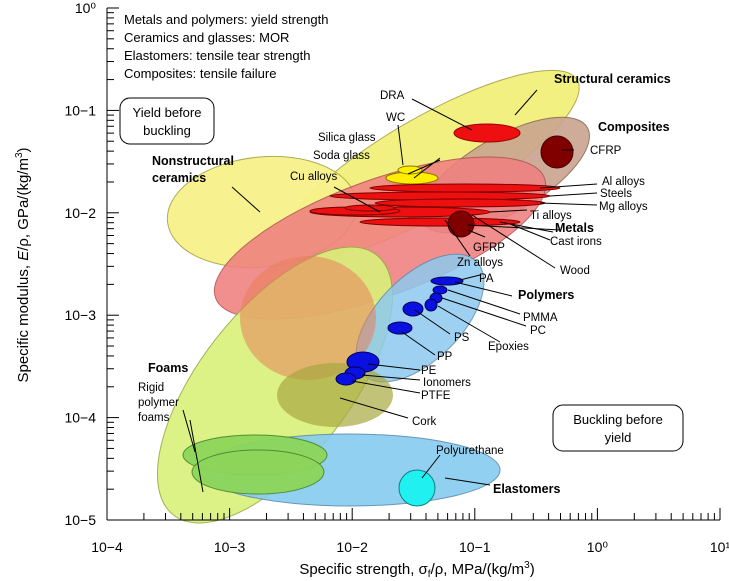 The height and width of the screenshot is (581, 729). What do you see at coordinates (508, 347) in the screenshot?
I see `material-label-epoxies: Epoxies` at bounding box center [508, 347].